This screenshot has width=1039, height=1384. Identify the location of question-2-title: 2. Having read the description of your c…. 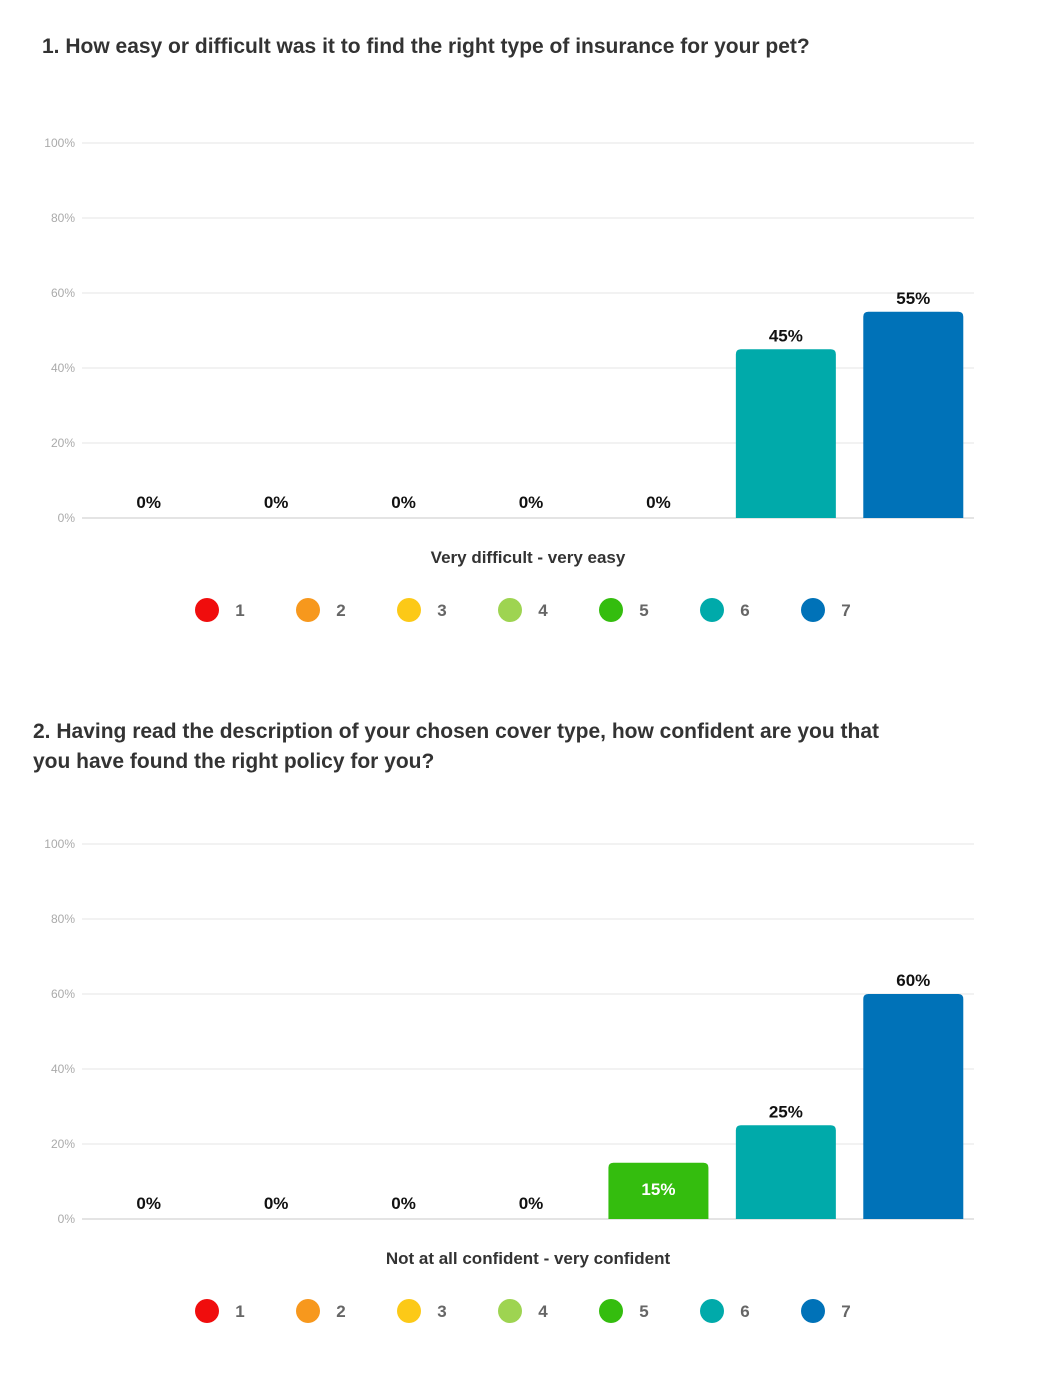
(456, 746).